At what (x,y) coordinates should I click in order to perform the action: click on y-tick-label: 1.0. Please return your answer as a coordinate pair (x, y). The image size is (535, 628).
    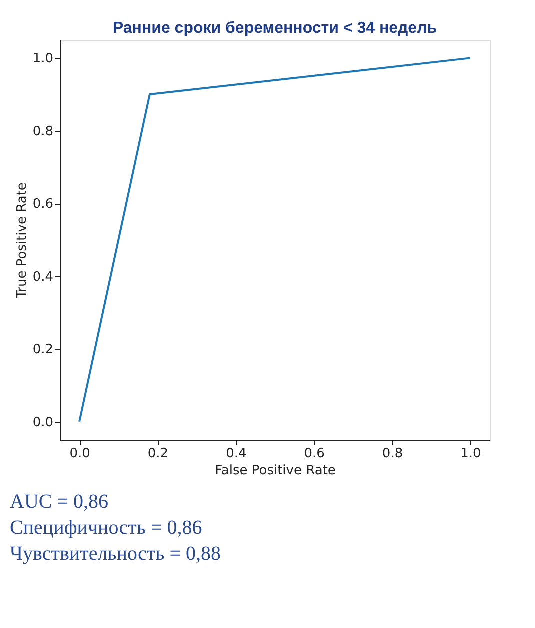
    Looking at the image, I should click on (43, 59).